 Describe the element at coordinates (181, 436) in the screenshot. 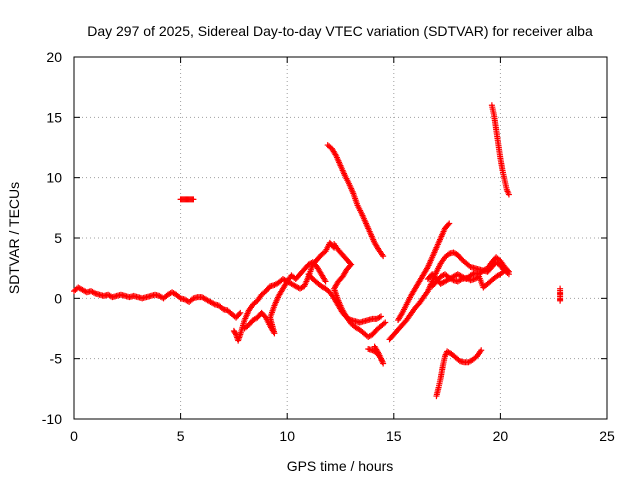

I see `x-tick-label: 5` at that location.